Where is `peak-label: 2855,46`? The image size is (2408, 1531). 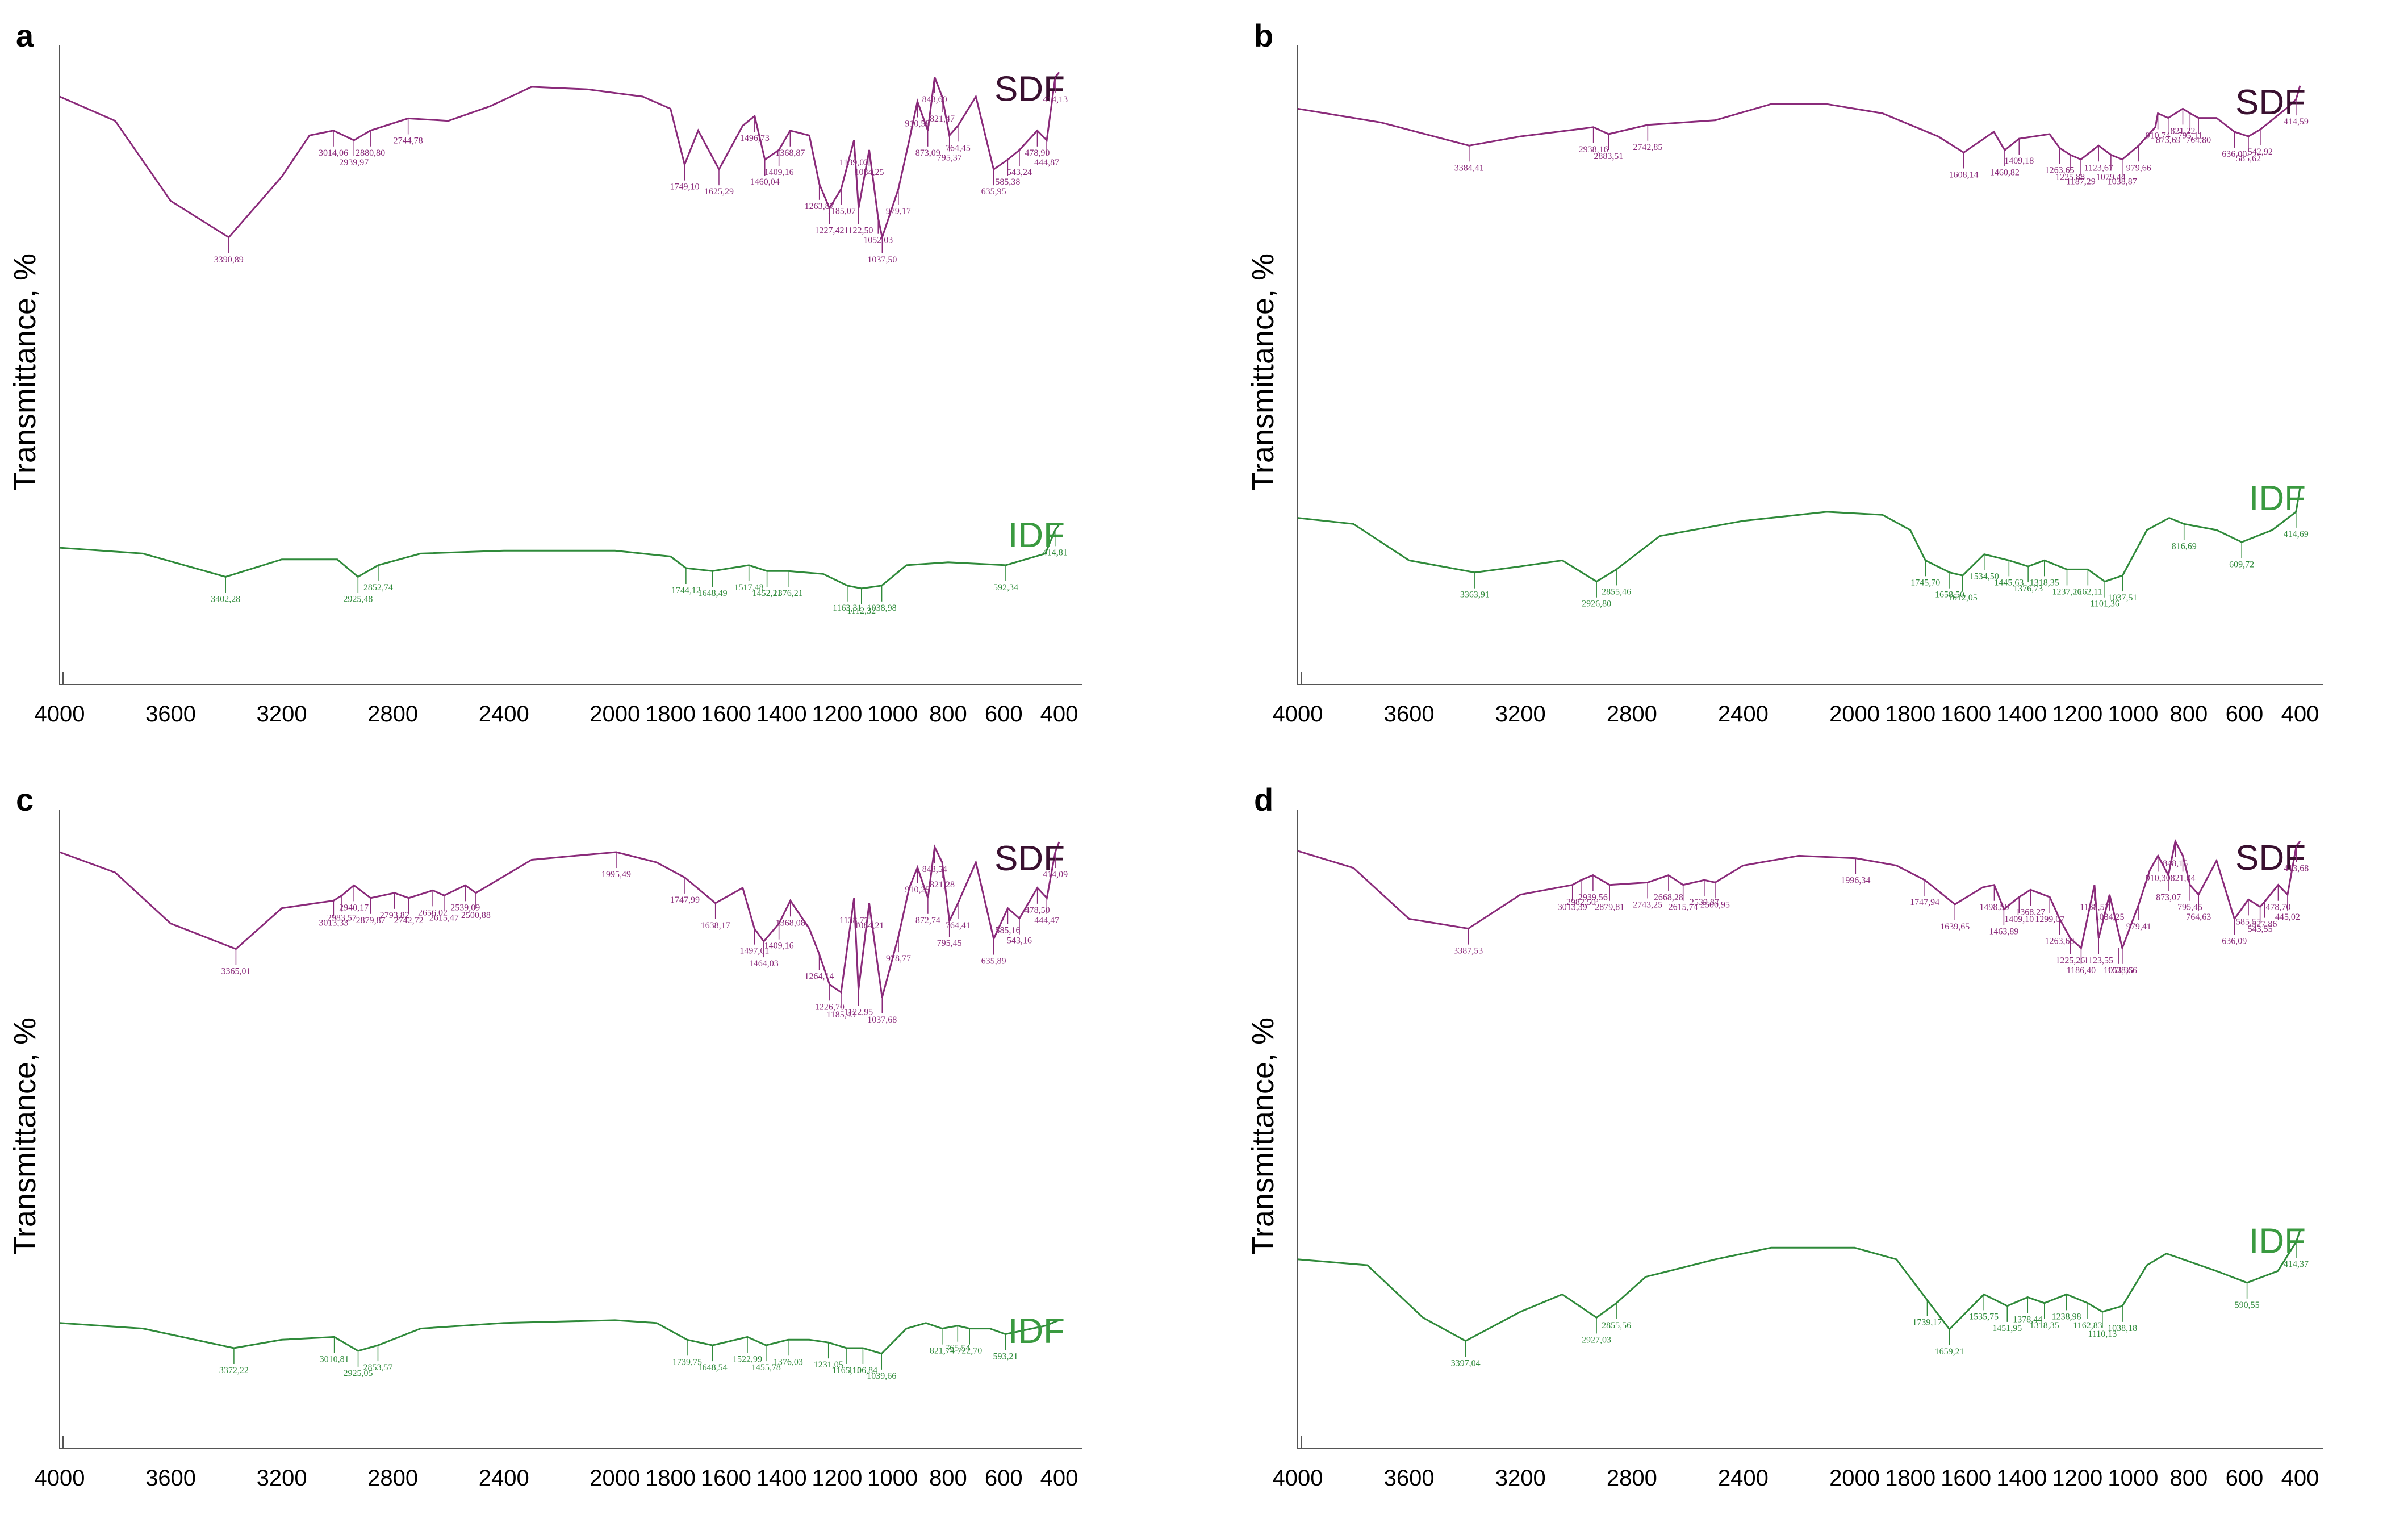 peak-label: 2855,46 is located at coordinates (1616, 592).